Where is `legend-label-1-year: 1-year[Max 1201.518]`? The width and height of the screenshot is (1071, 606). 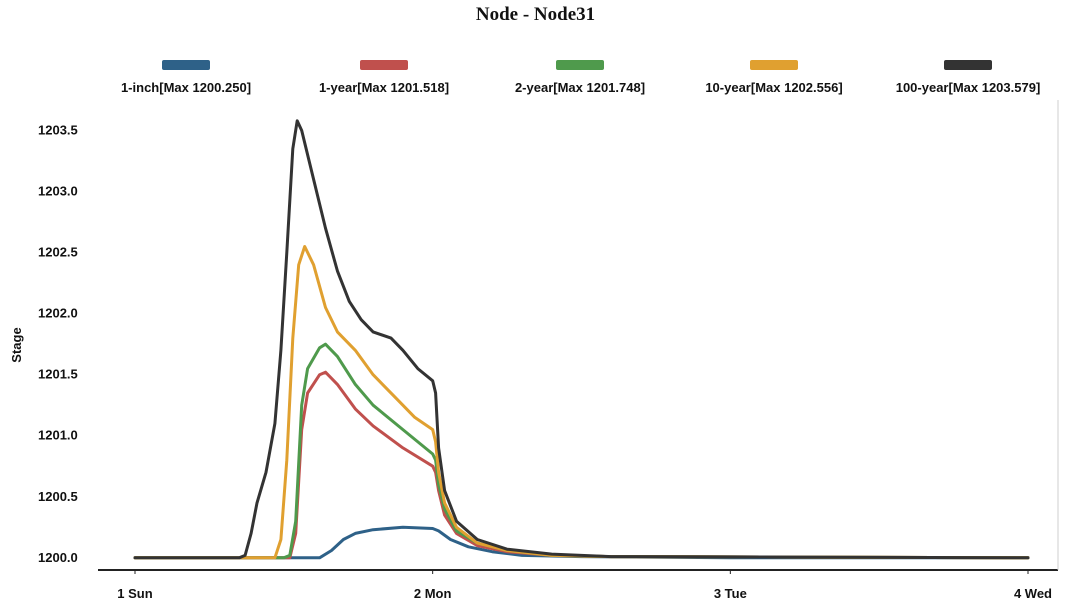 legend-label-1-year: 1-year[Max 1201.518] is located at coordinates (384, 87).